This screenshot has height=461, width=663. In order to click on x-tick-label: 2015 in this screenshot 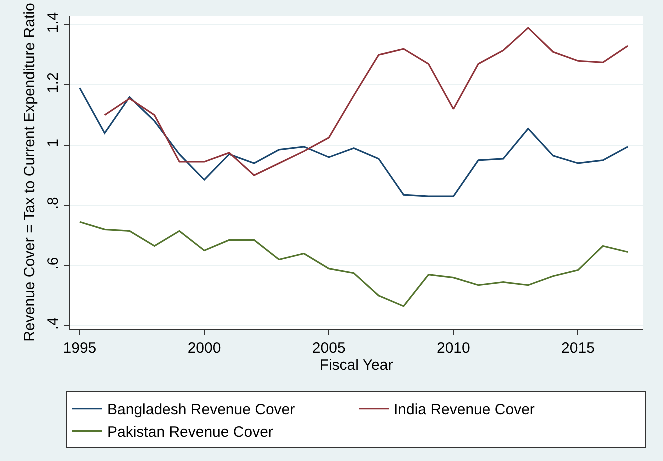, I will do `click(578, 348)`.